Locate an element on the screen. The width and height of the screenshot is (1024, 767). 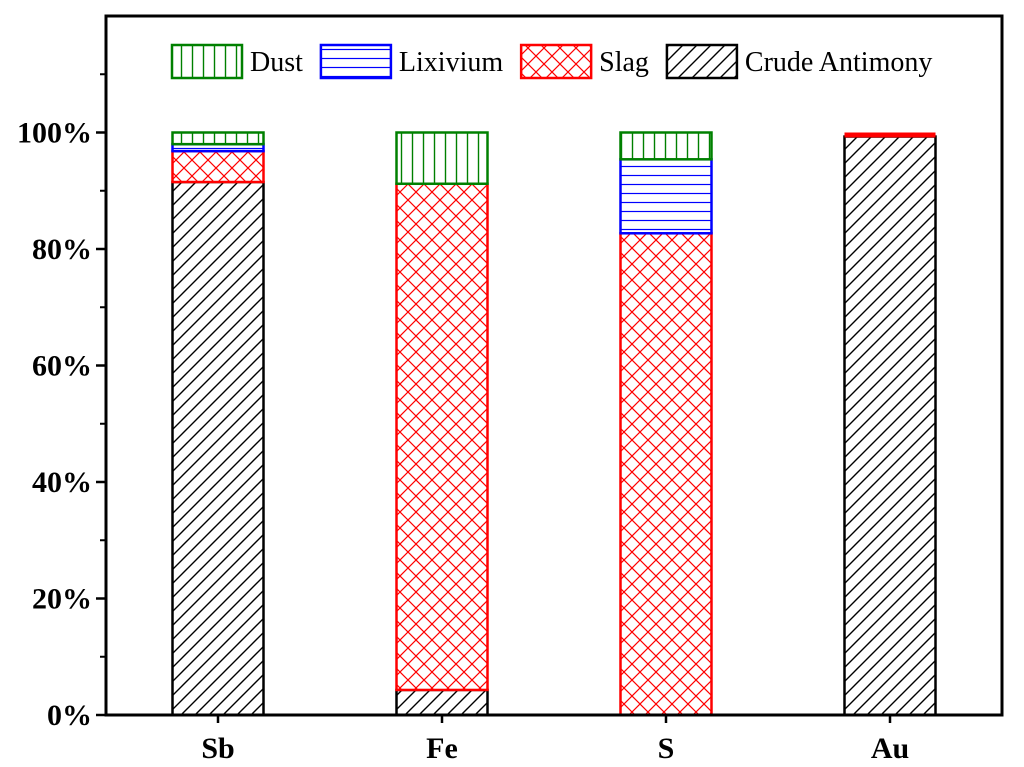
bar-s-dust is located at coordinates (666, 146).